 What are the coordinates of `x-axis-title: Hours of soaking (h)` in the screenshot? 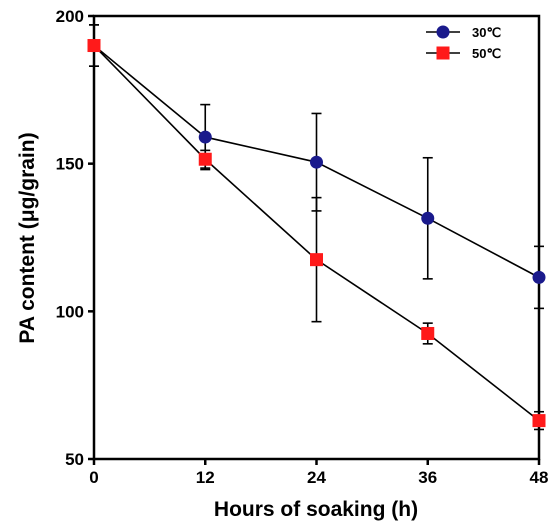 It's located at (316, 509).